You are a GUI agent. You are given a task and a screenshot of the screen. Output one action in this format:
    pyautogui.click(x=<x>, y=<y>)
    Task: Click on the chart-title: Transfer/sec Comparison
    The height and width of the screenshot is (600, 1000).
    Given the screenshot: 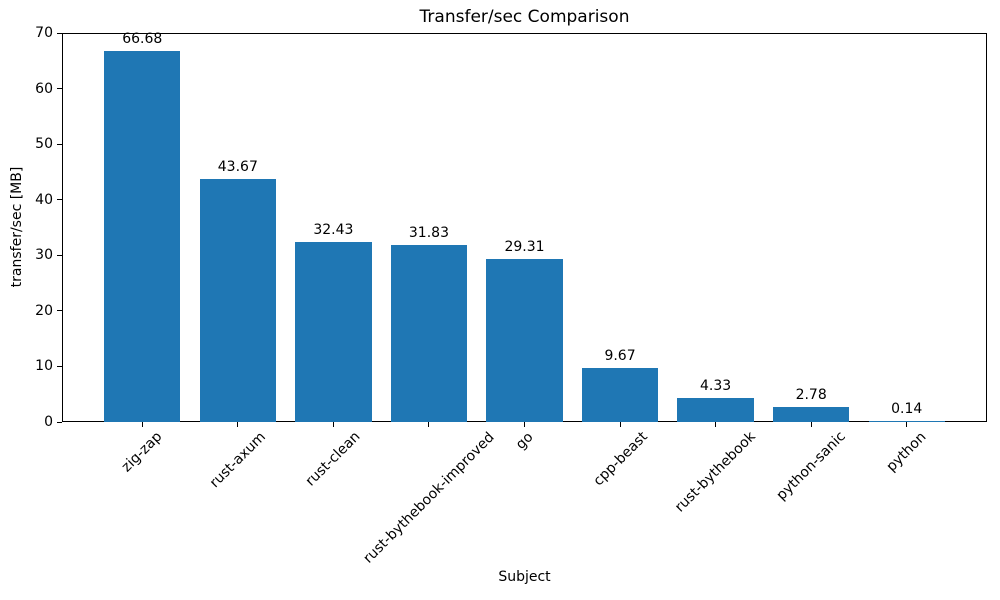 What is the action you would take?
    pyautogui.click(x=524, y=17)
    